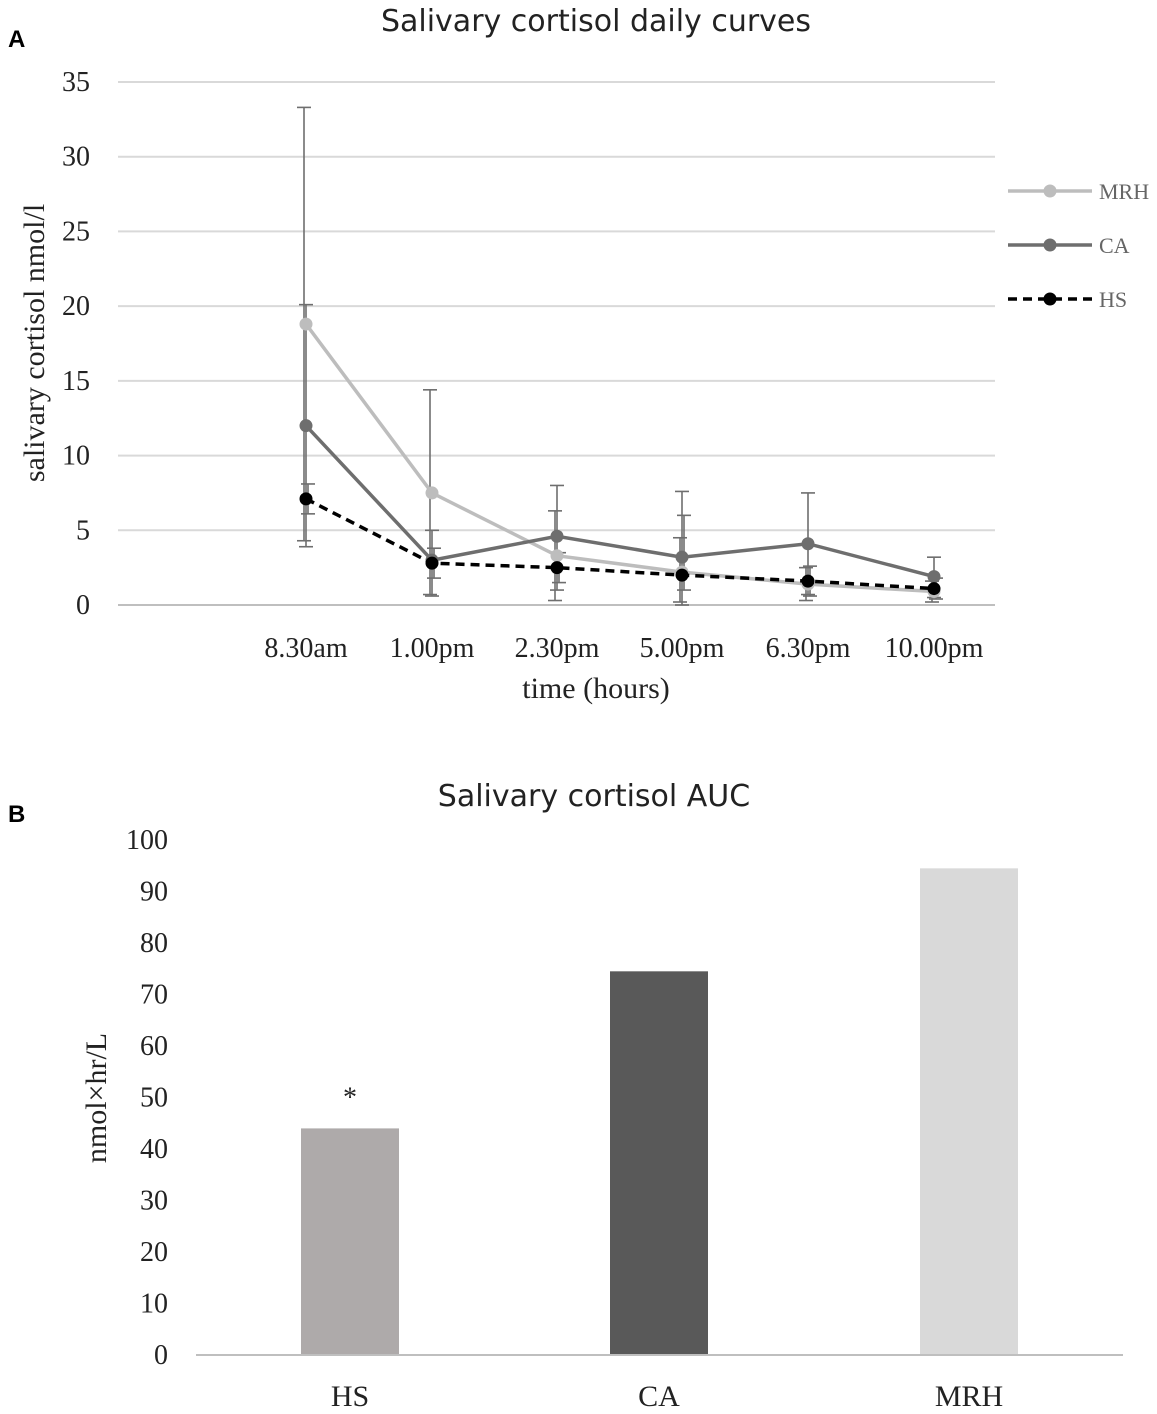 The height and width of the screenshot is (1414, 1157). What do you see at coordinates (76, 157) in the screenshot?
I see `chart-a-y-tick: 30` at bounding box center [76, 157].